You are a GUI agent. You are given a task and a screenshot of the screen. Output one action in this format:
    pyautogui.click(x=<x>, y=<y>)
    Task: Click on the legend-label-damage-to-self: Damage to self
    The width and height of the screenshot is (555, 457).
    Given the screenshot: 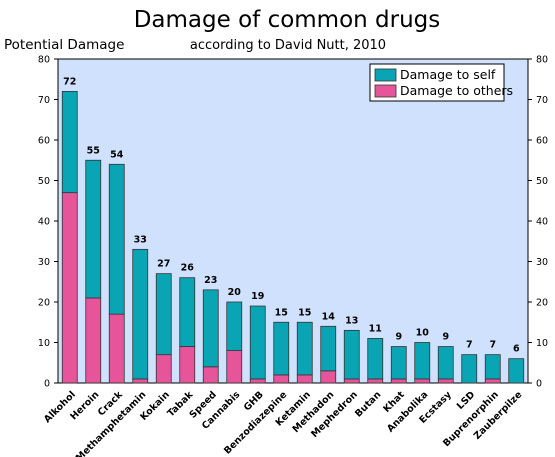 What is the action you would take?
    pyautogui.click(x=448, y=74)
    